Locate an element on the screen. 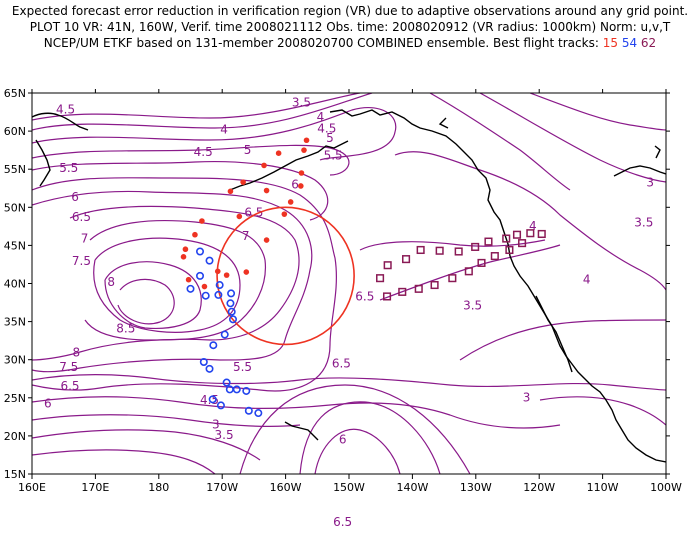 This screenshot has height=540, width=700. lon-label: 110W is located at coordinates (603, 487).